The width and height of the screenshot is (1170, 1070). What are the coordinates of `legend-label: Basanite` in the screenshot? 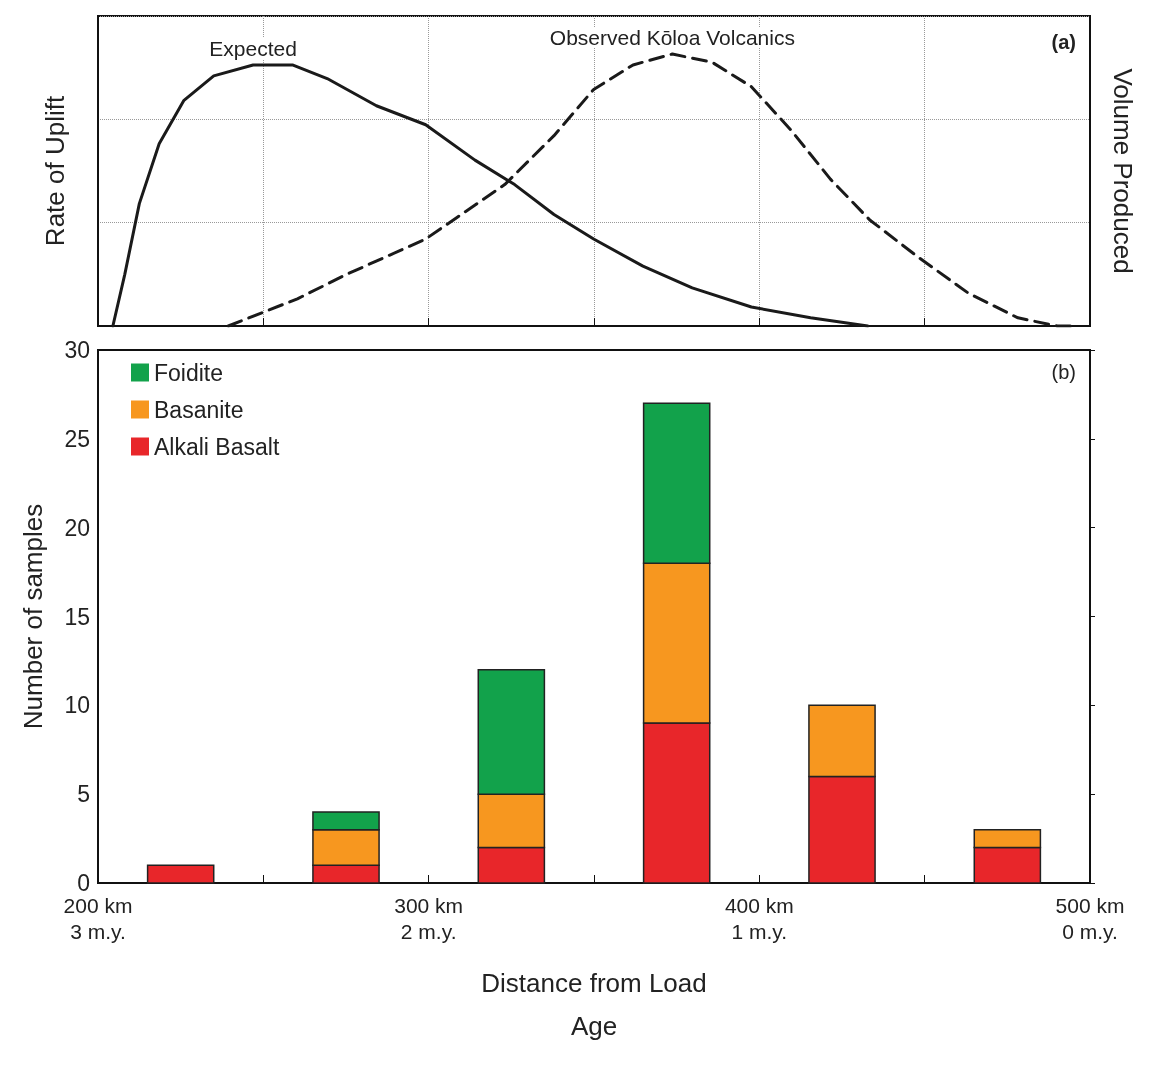 It's located at (199, 409).